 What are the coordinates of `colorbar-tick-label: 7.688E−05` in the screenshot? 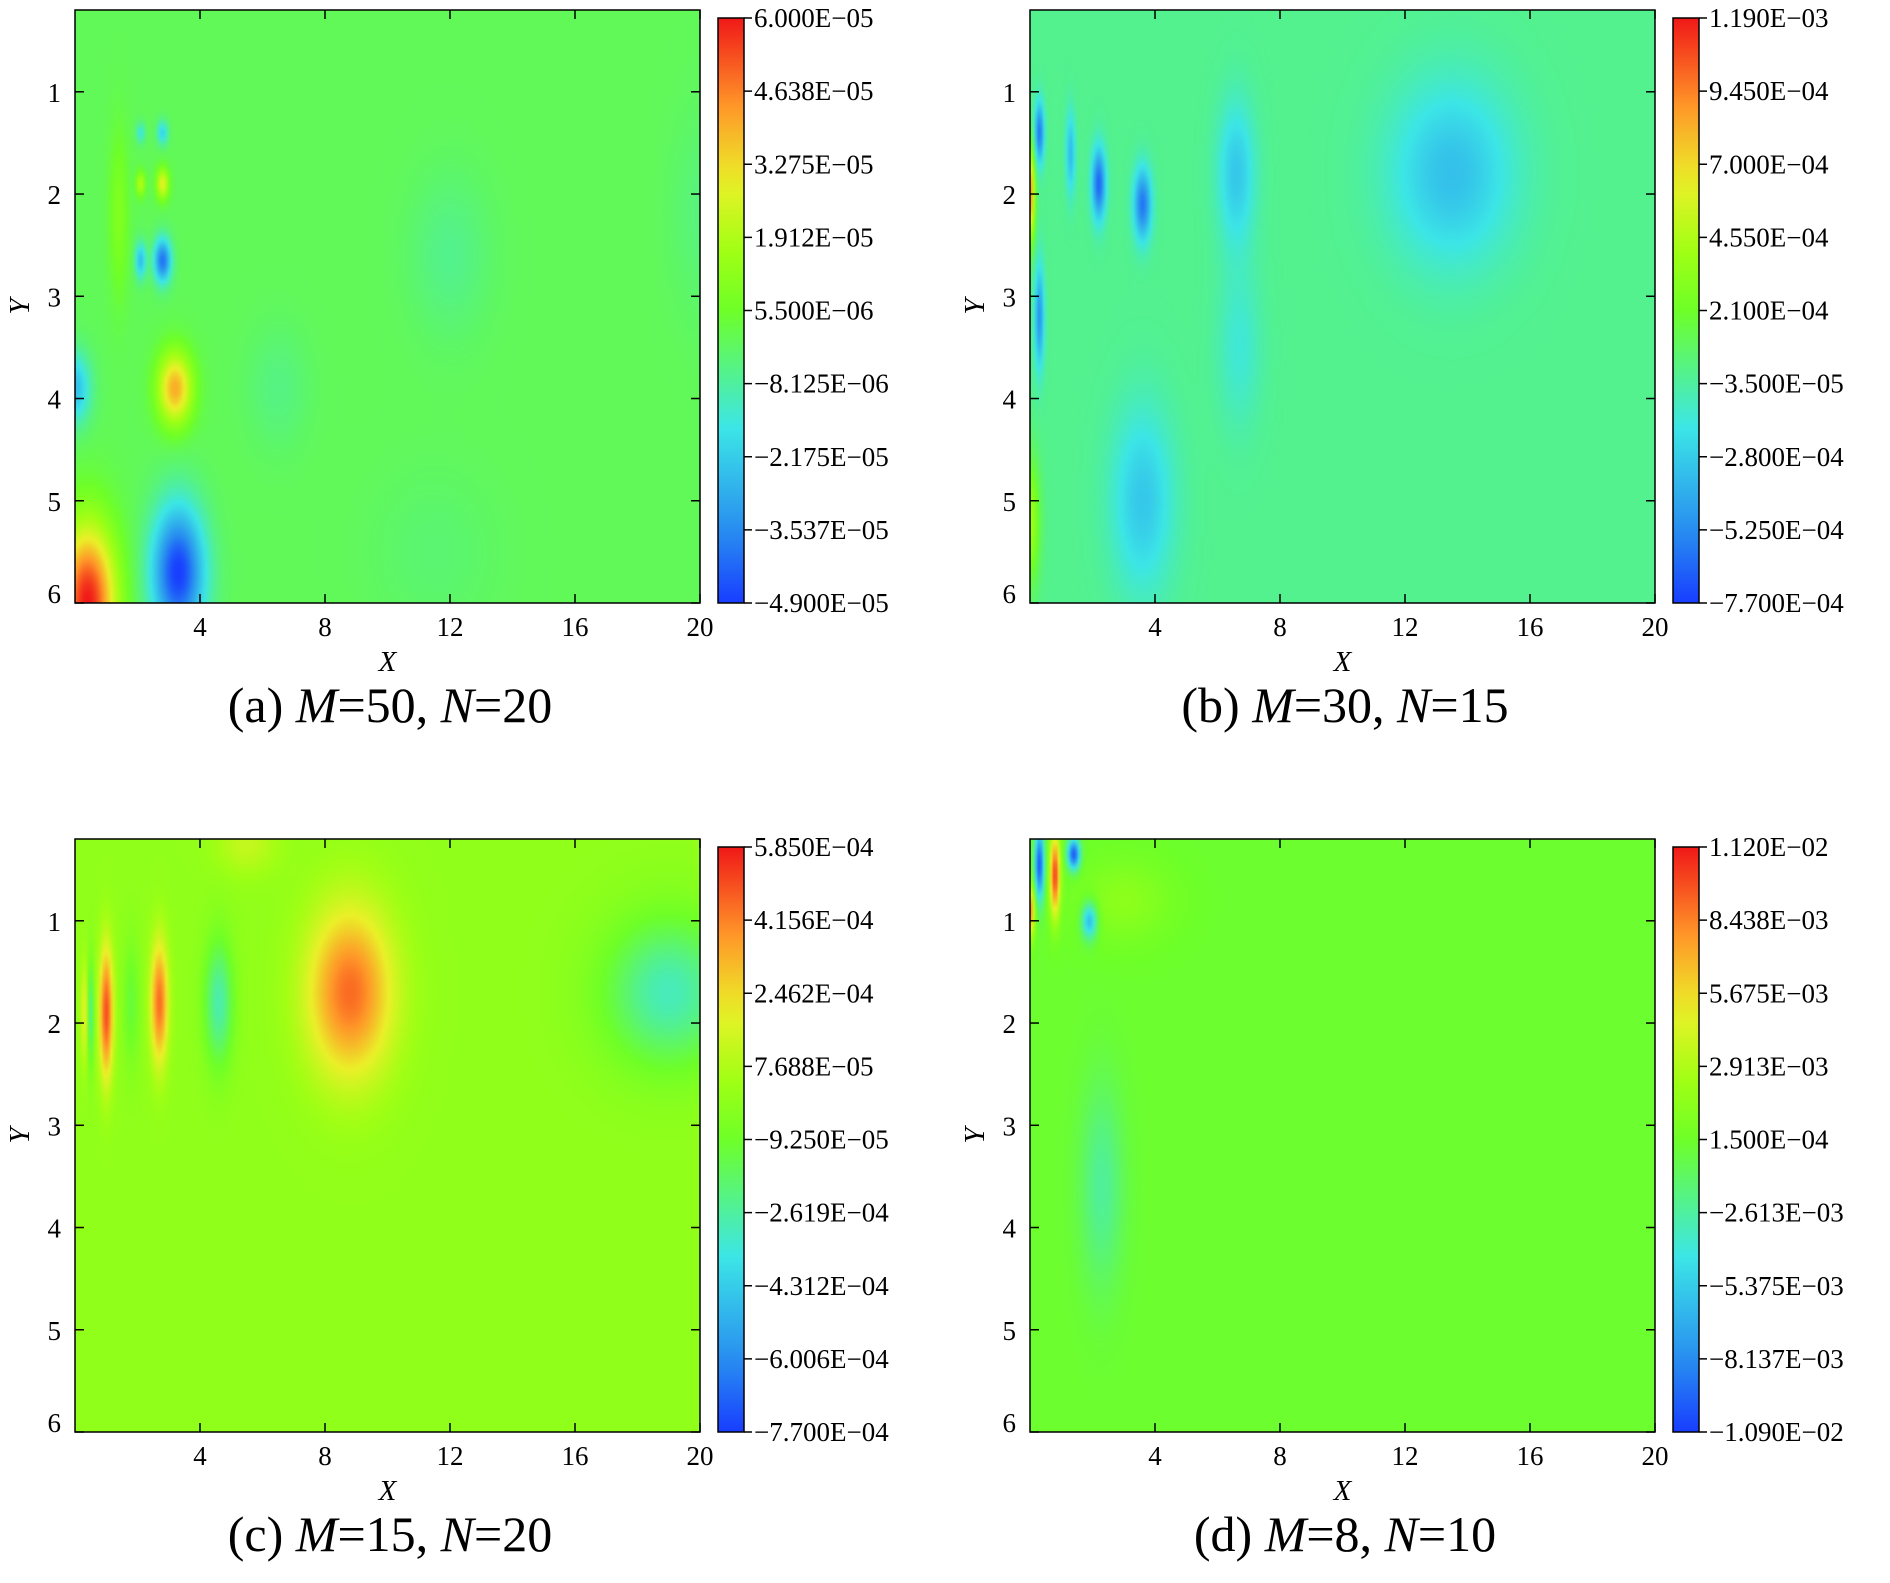 It's located at (813, 1066).